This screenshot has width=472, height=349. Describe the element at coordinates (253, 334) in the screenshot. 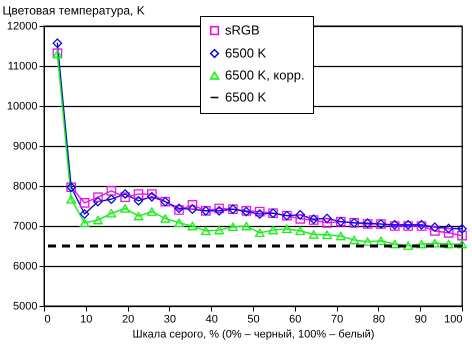

I see `x-axis-title: Шкала серого, % (0% – черный, 100% – белый)` at that location.